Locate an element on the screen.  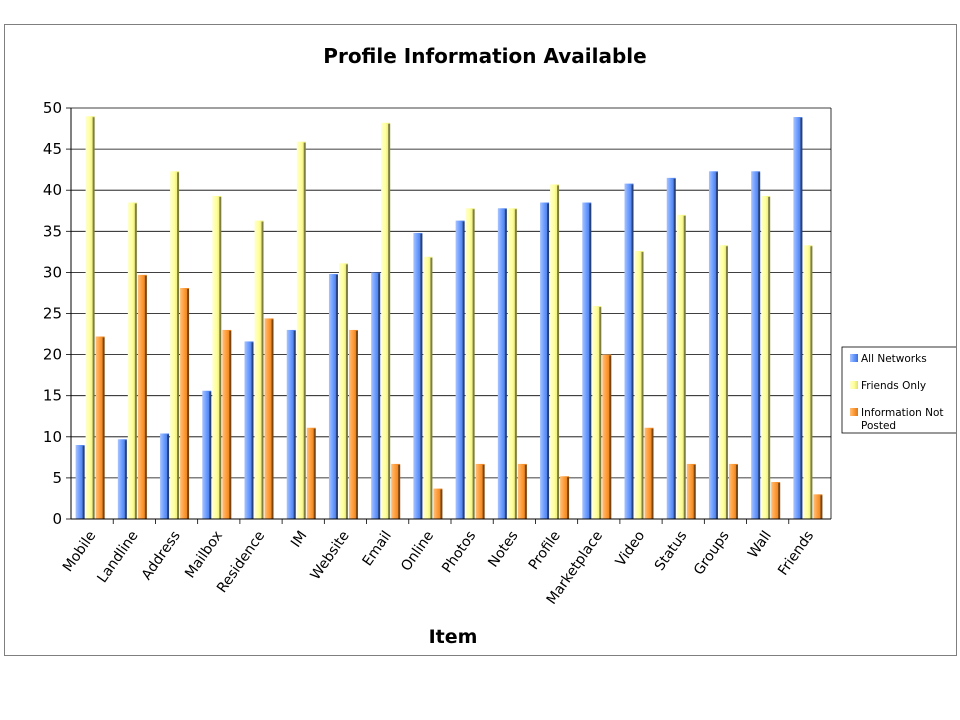
y-tick-label-8: 40 is located at coordinates (52, 190).